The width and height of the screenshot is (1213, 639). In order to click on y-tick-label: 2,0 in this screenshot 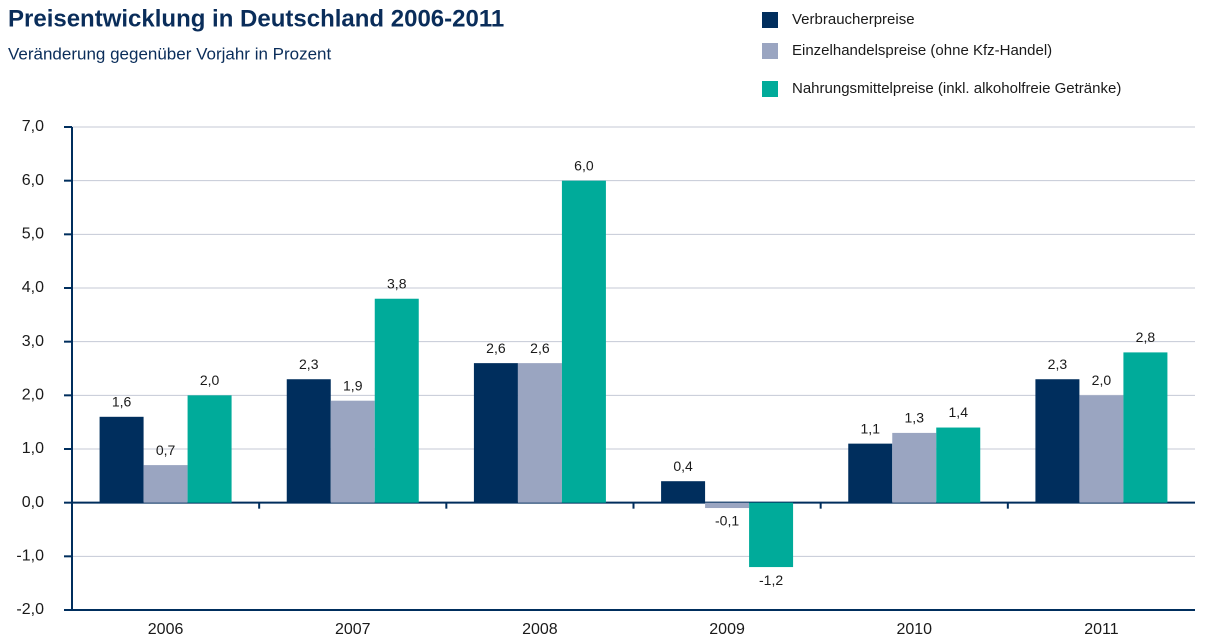, I will do `click(33, 395)`.